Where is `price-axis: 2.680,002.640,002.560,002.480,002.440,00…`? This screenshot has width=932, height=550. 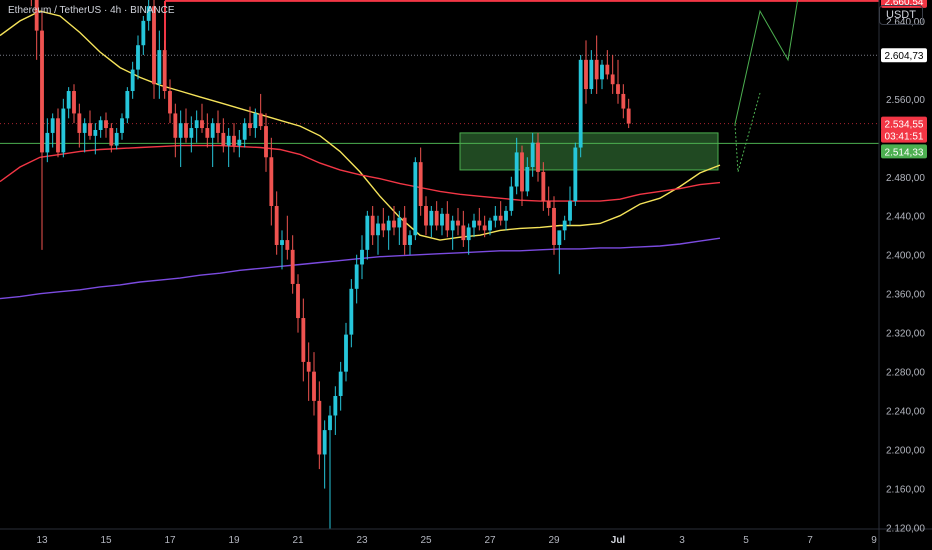 price-axis: 2.680,002.640,002.560,002.480,002.440,00… is located at coordinates (905, 267).